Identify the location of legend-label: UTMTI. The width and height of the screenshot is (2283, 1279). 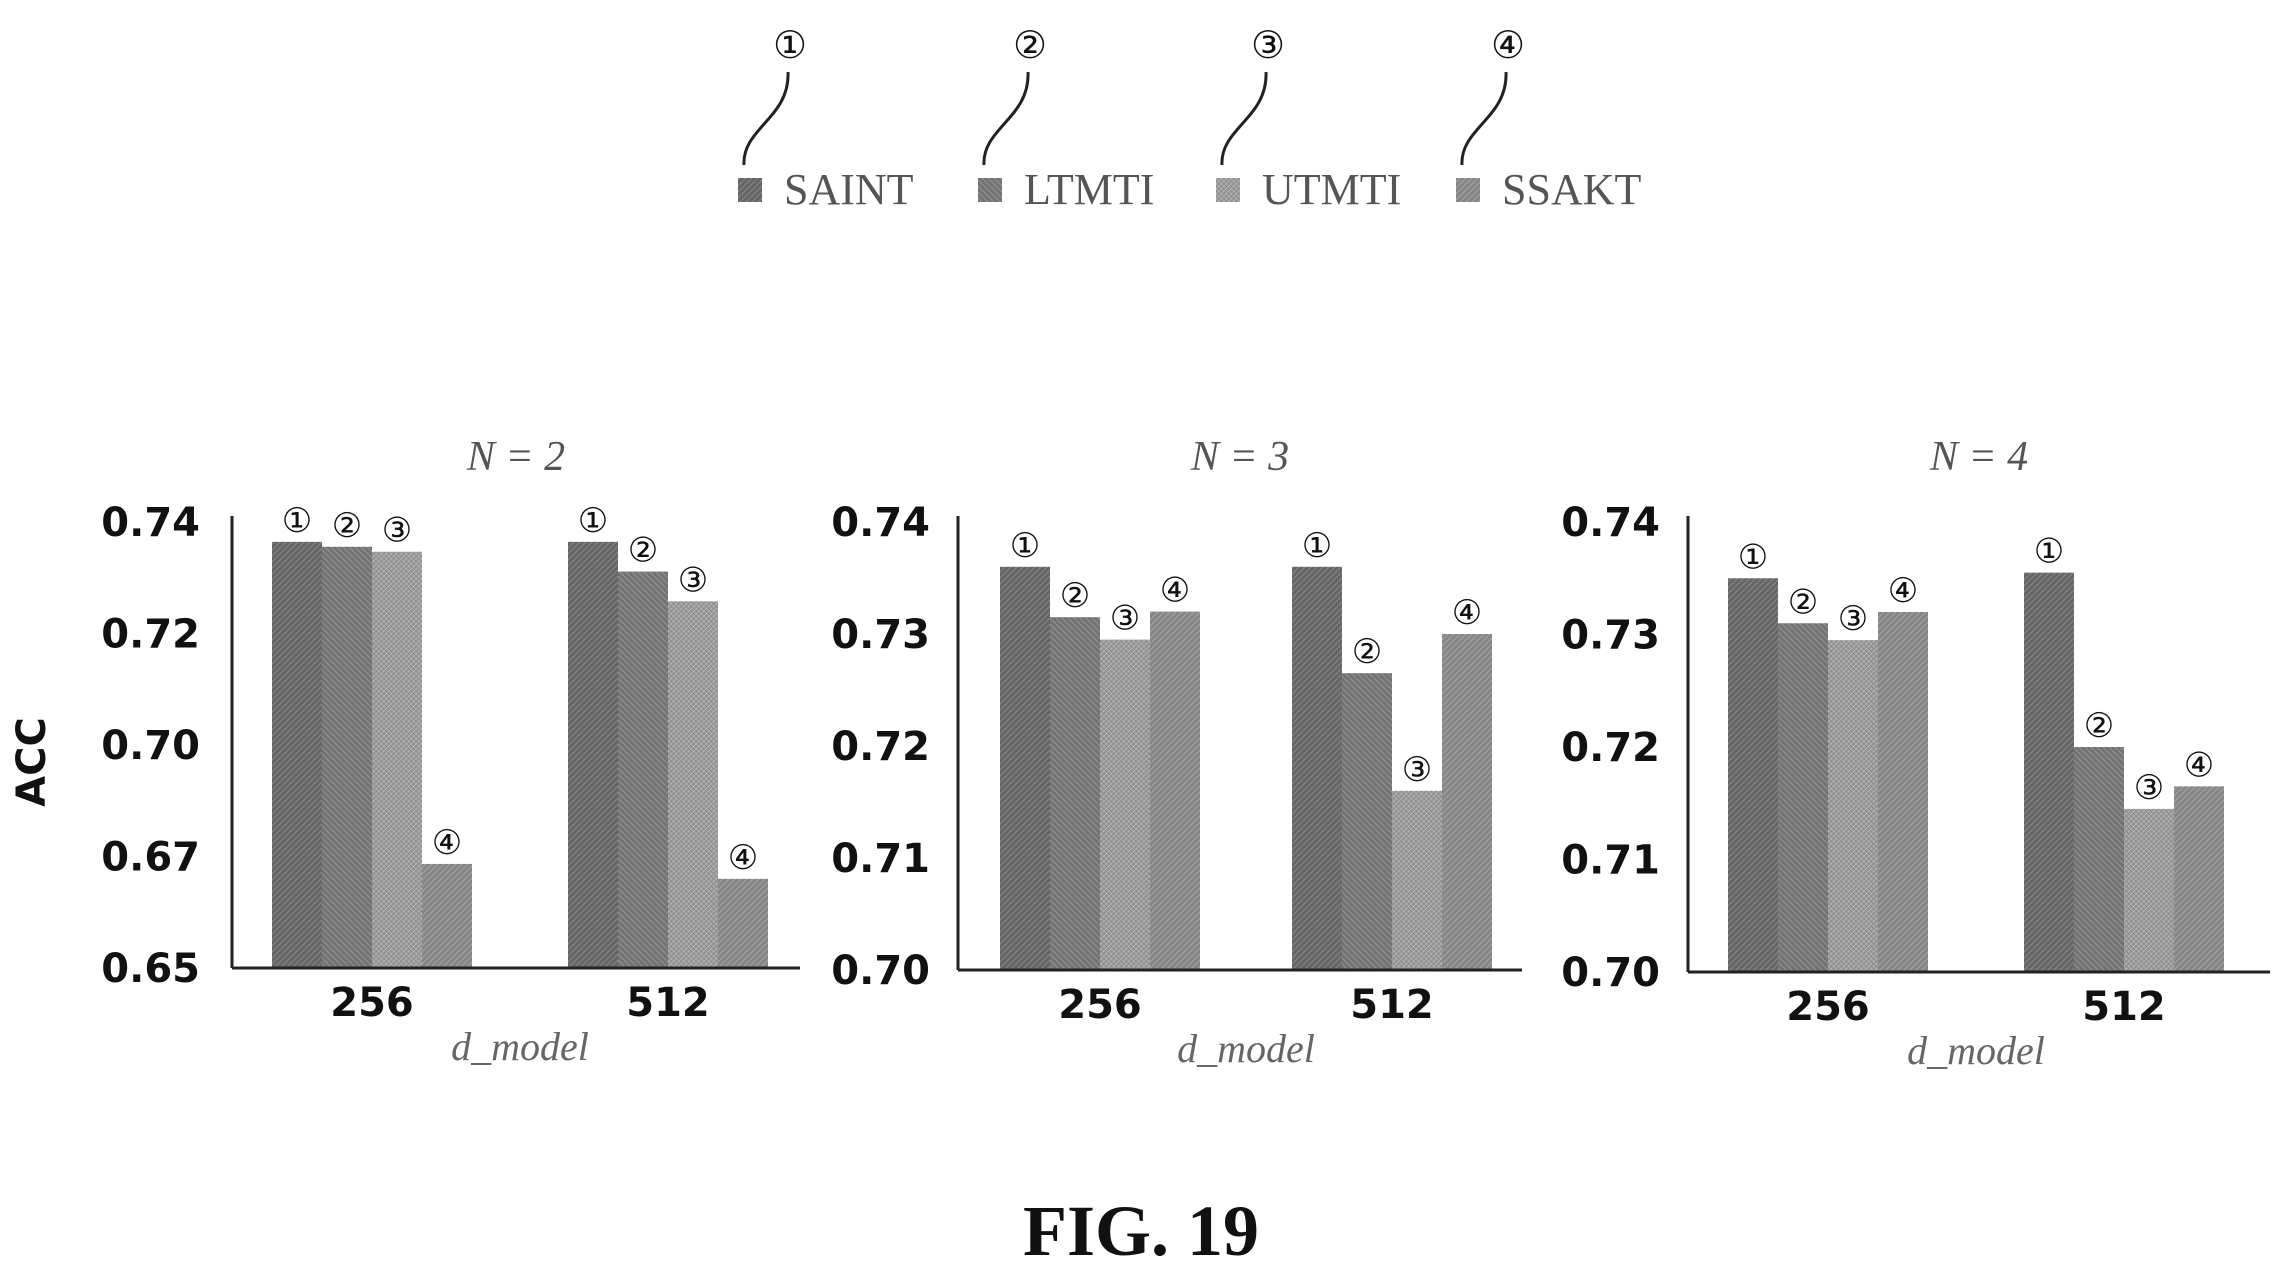
(1331, 189).